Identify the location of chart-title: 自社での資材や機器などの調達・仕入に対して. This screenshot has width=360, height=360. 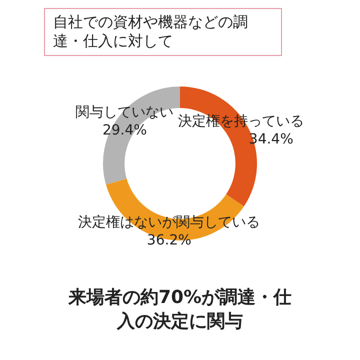
(163, 32).